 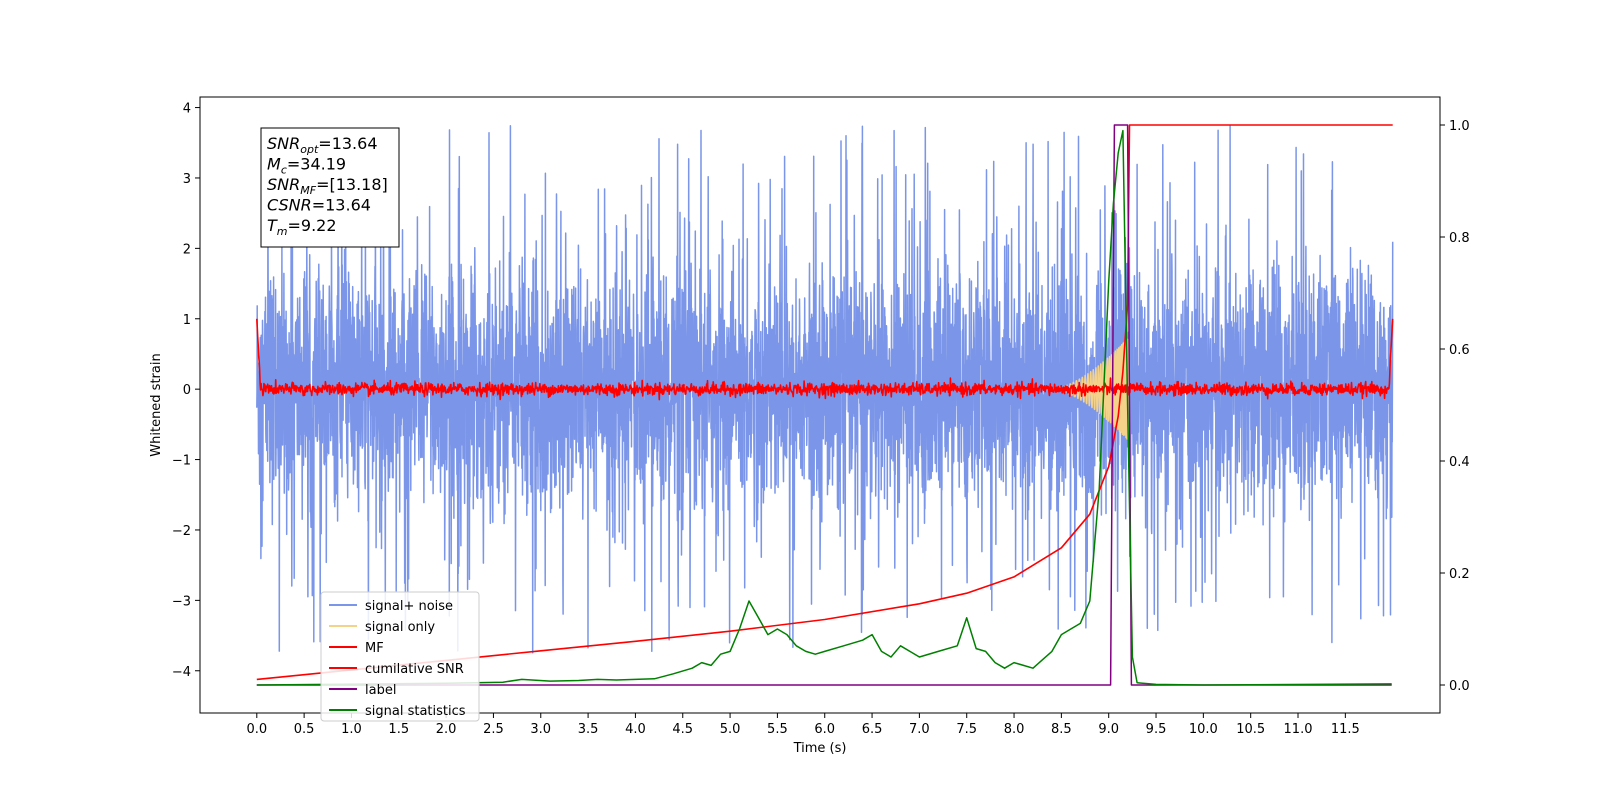 What do you see at coordinates (1014, 729) in the screenshot?
I see `x-tick-label: 8.0` at bounding box center [1014, 729].